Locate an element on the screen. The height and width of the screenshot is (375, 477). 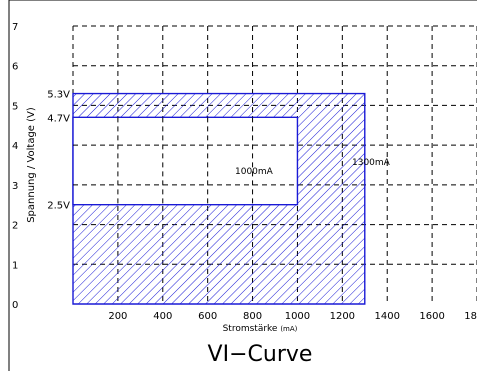
y-axis-label: Spannung / Voltage (V) is located at coordinates (31, 165).